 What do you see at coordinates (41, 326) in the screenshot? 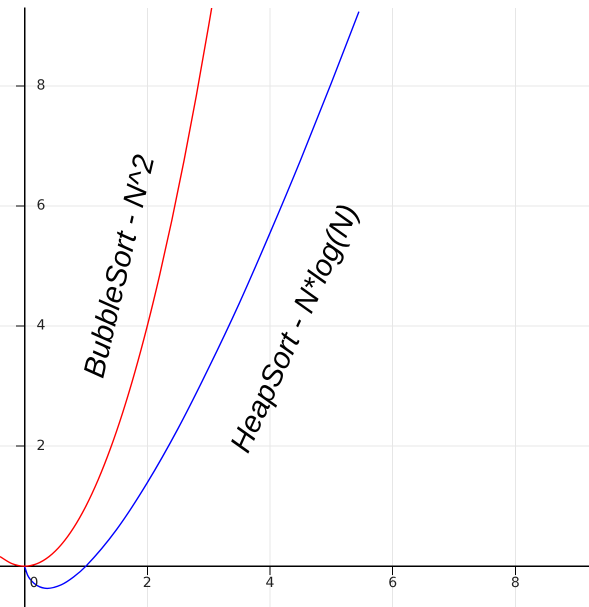
I see `y-tick-label: 4` at bounding box center [41, 326].